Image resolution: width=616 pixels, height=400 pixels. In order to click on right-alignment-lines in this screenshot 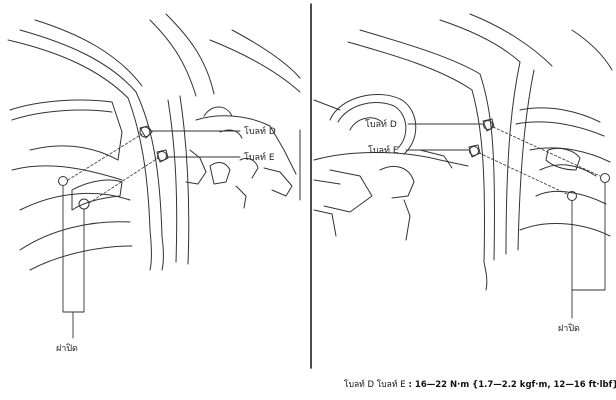, I will do `click(539, 160)`.